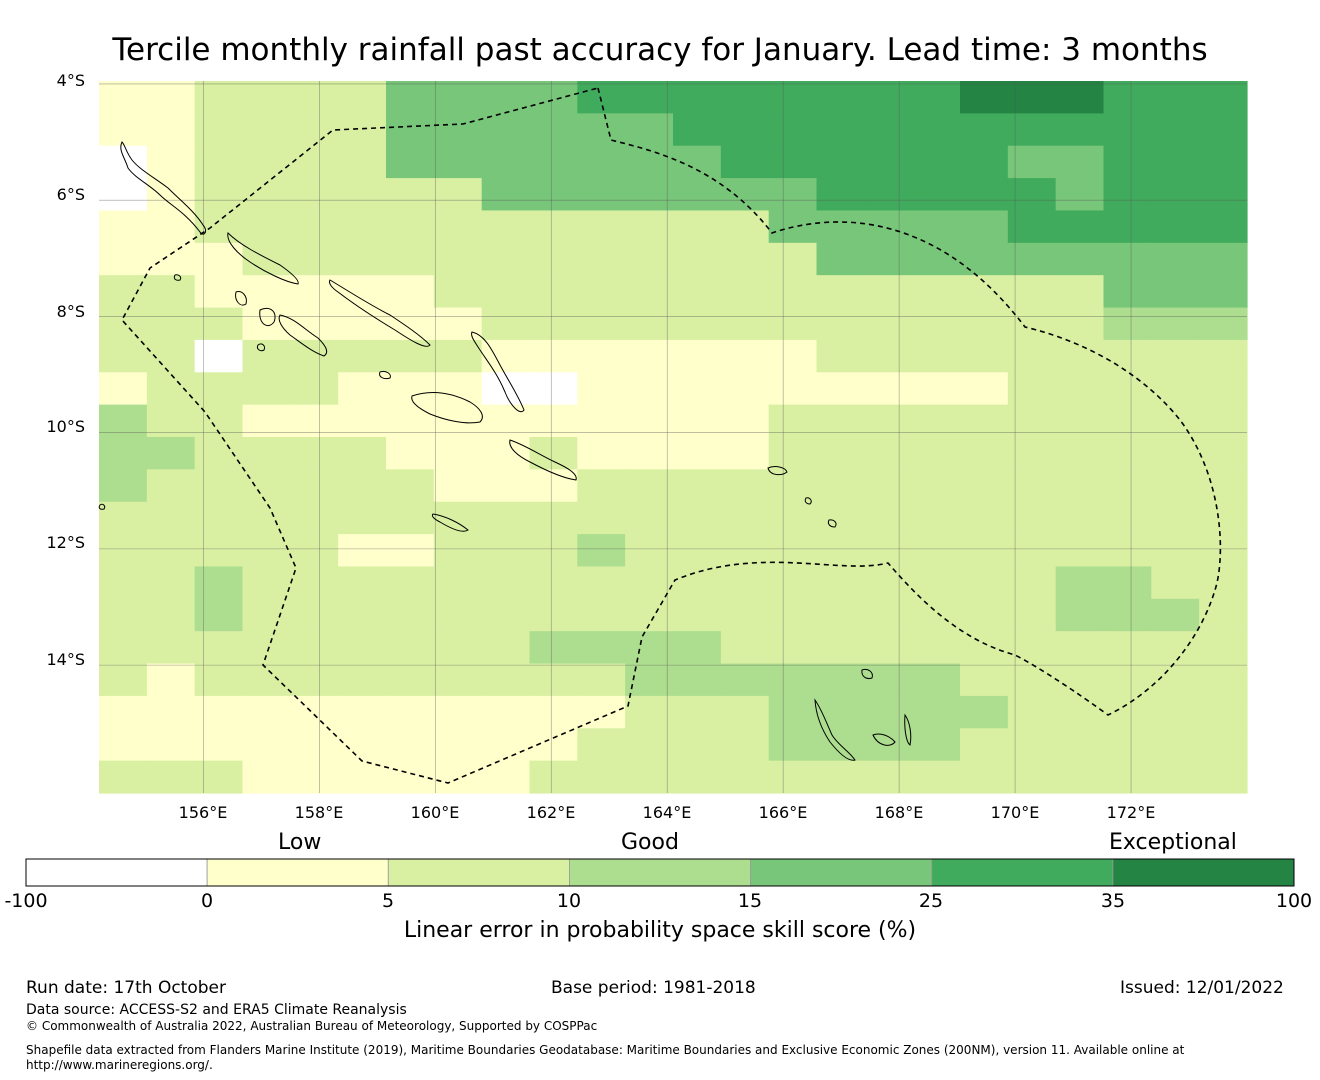 The height and width of the screenshot is (1080, 1320). I want to click on colorbar-segment, so click(116, 872).